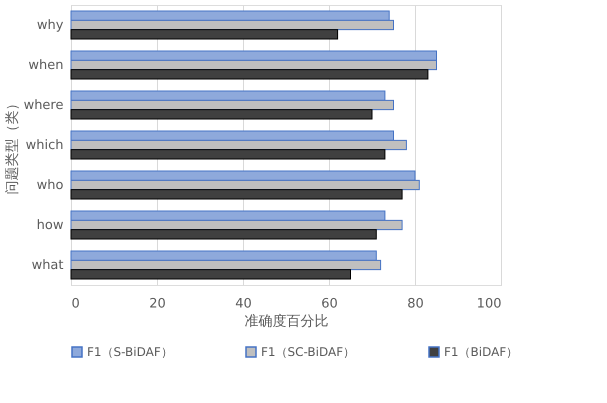  I want to click on x-tick-label: 60, so click(329, 304).